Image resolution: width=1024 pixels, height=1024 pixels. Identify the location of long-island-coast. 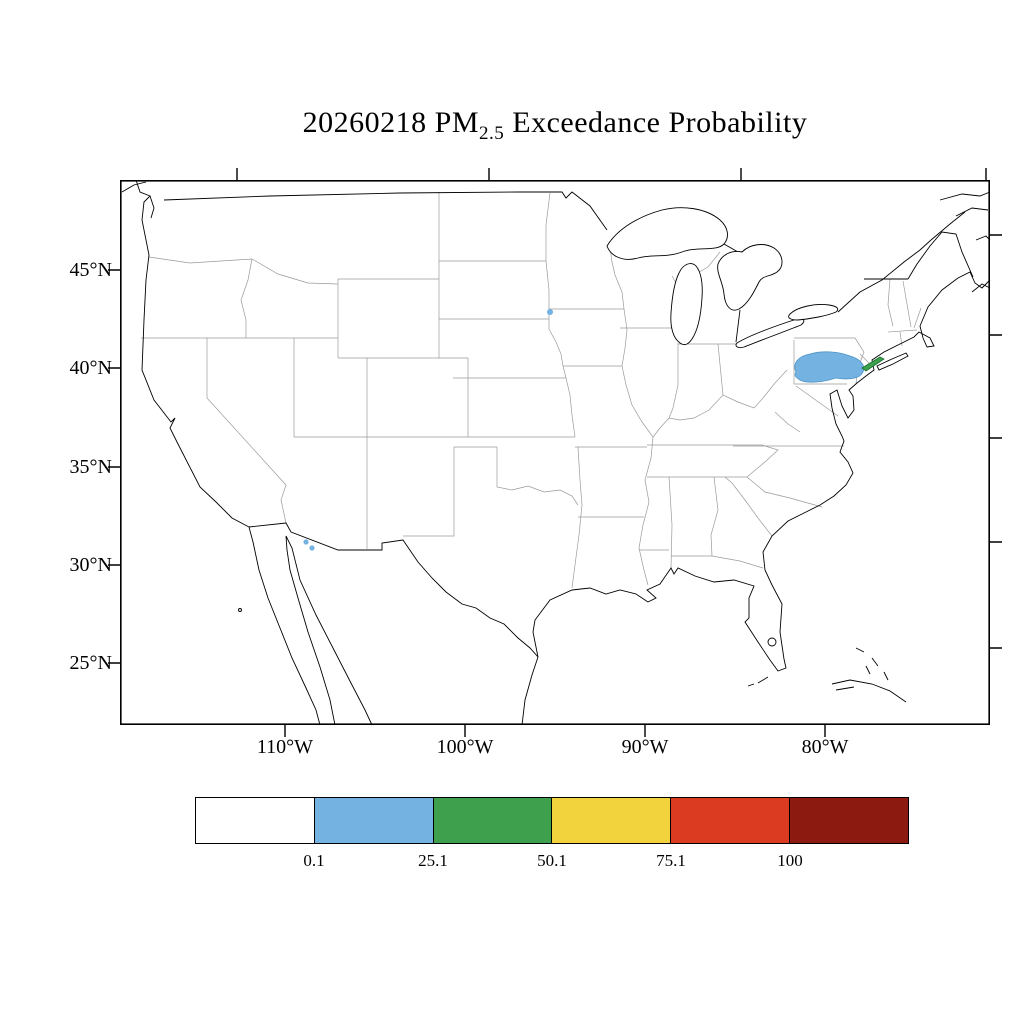
(892, 361).